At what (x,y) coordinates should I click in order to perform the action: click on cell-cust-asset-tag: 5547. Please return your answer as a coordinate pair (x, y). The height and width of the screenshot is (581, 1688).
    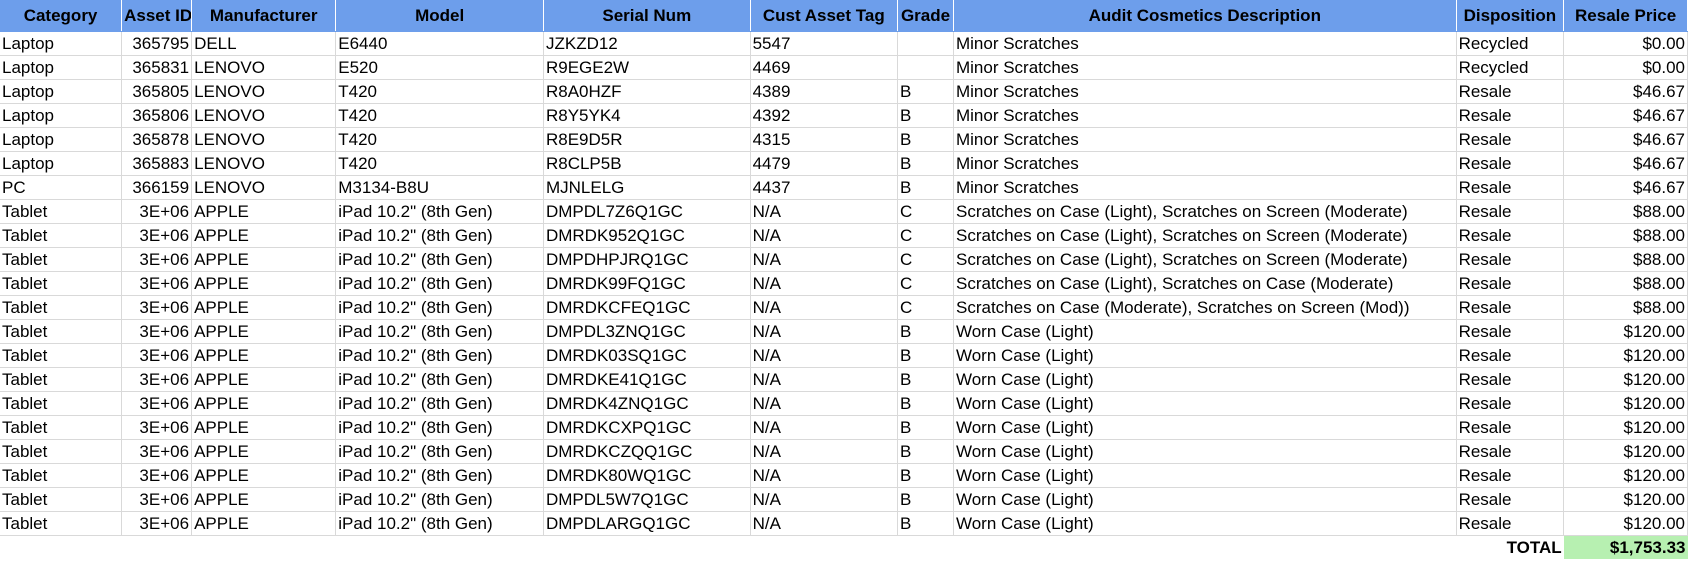
    Looking at the image, I should click on (824, 43).